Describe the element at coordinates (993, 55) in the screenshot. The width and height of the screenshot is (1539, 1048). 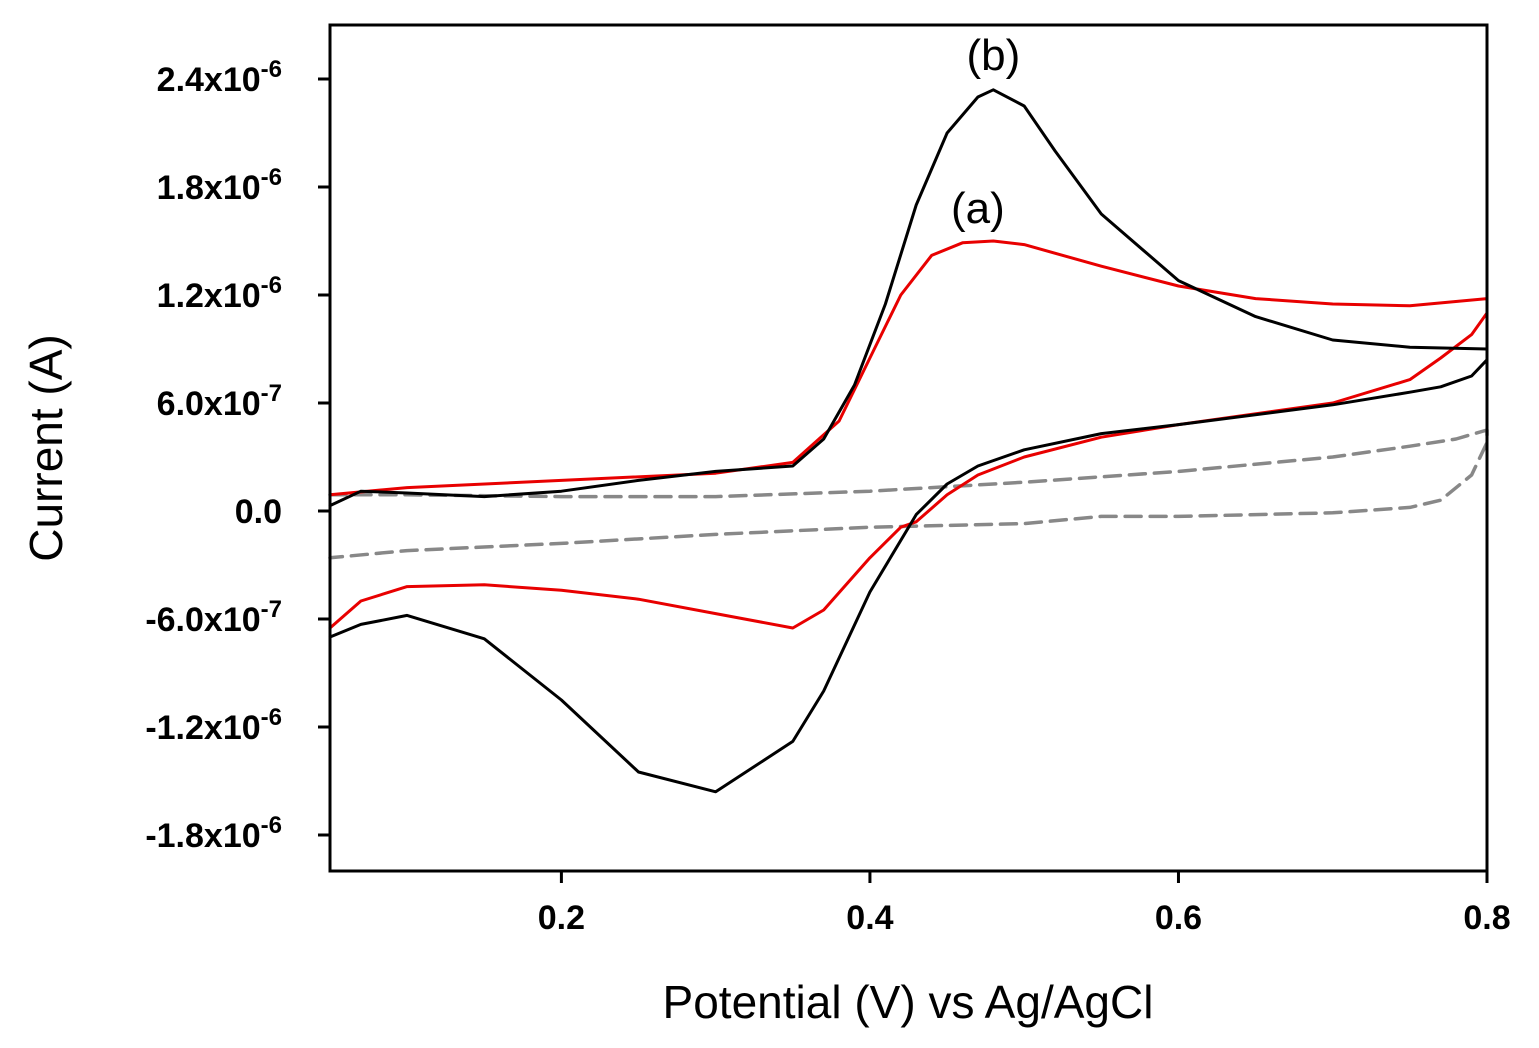
I see `curve-annotation: (b)` at that location.